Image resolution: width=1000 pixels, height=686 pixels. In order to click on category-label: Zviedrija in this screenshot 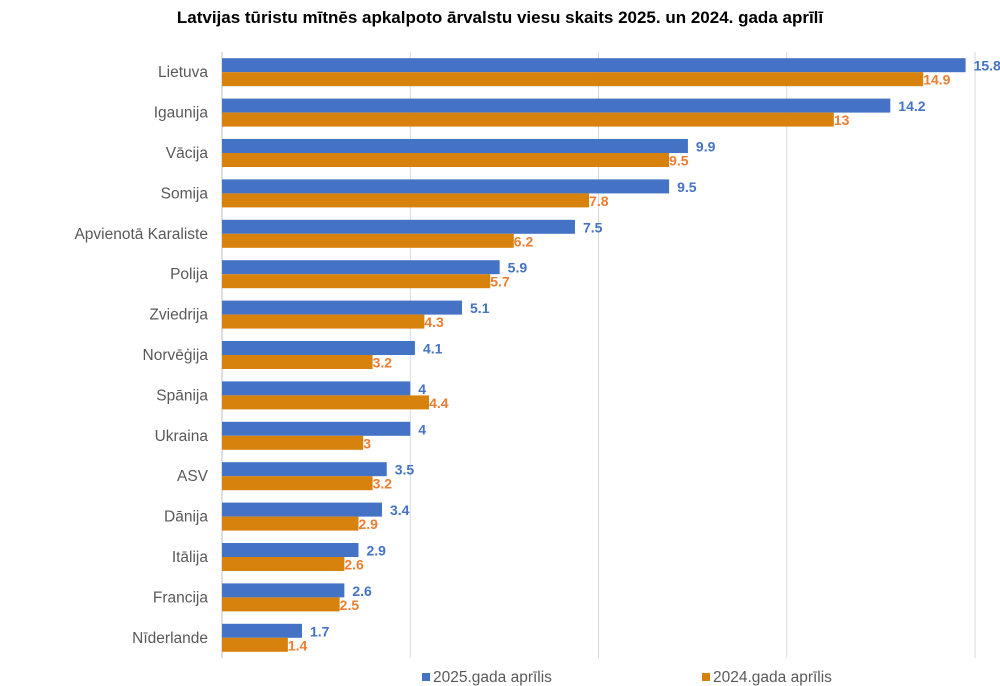, I will do `click(178, 315)`.